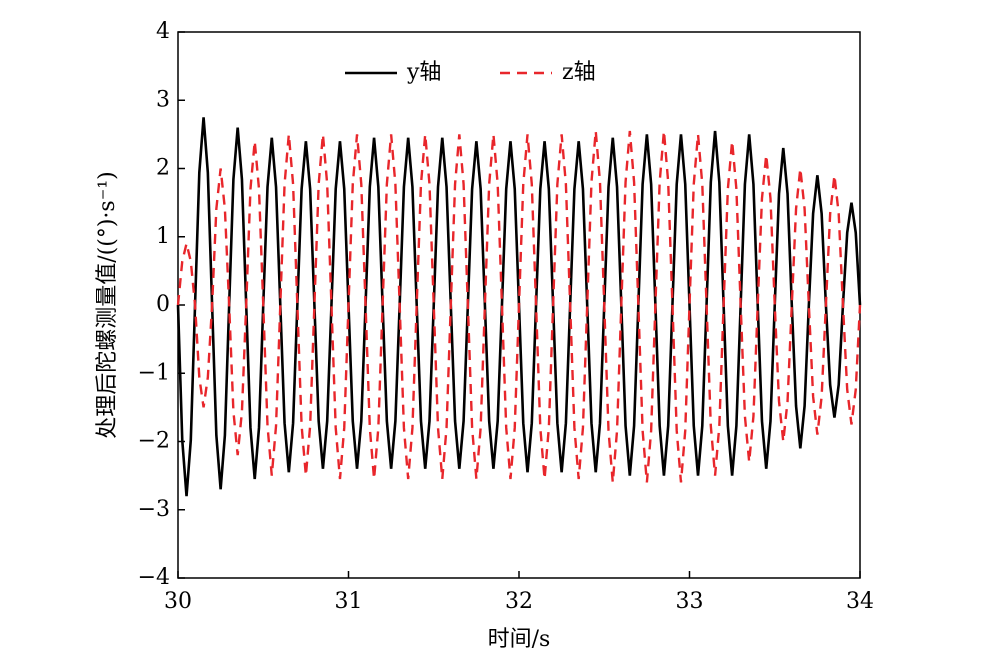 This screenshot has height=661, width=1000. I want to click on x-tick-label: 33, so click(690, 601).